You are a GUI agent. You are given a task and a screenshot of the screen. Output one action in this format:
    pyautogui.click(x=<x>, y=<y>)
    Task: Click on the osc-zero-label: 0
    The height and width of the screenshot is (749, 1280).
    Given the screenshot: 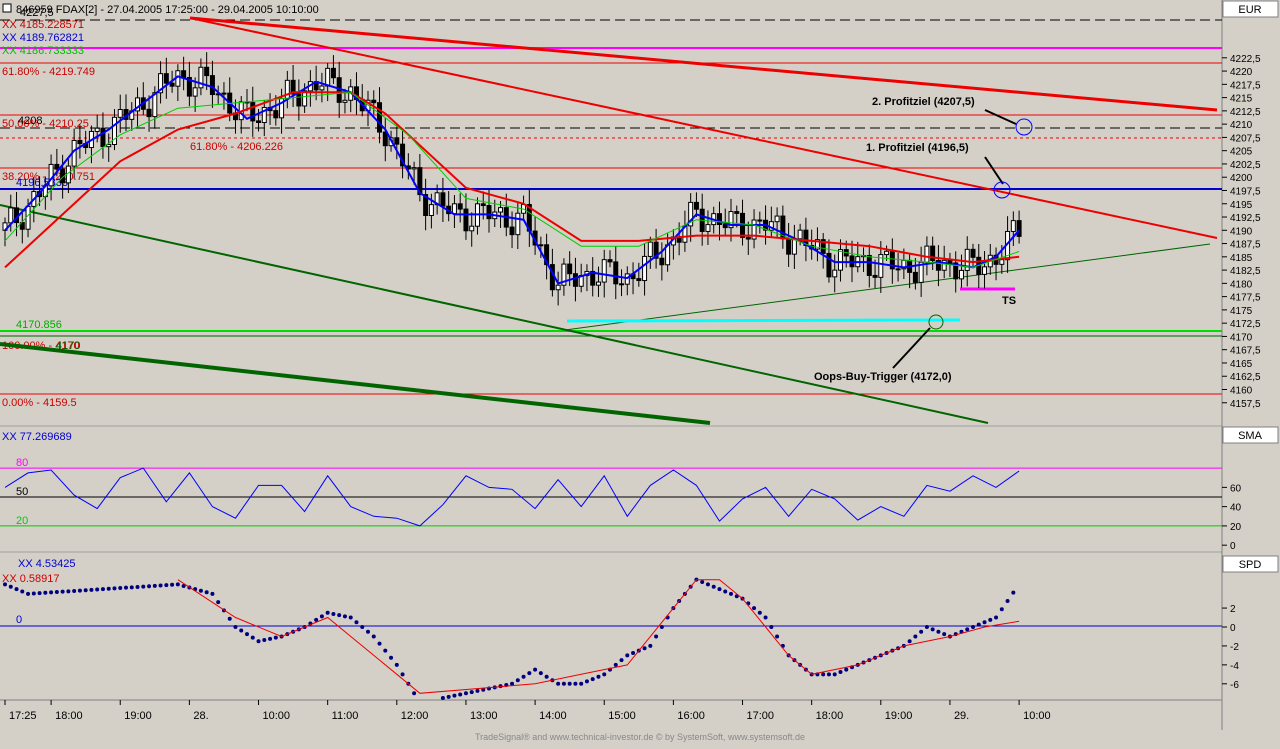 What is the action you would take?
    pyautogui.click(x=19, y=620)
    